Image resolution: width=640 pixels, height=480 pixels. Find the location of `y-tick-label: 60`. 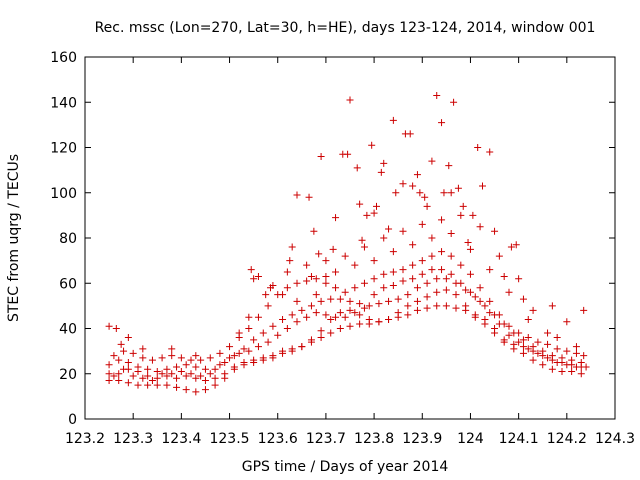

y-tick-label: 60 is located at coordinates (68, 284).